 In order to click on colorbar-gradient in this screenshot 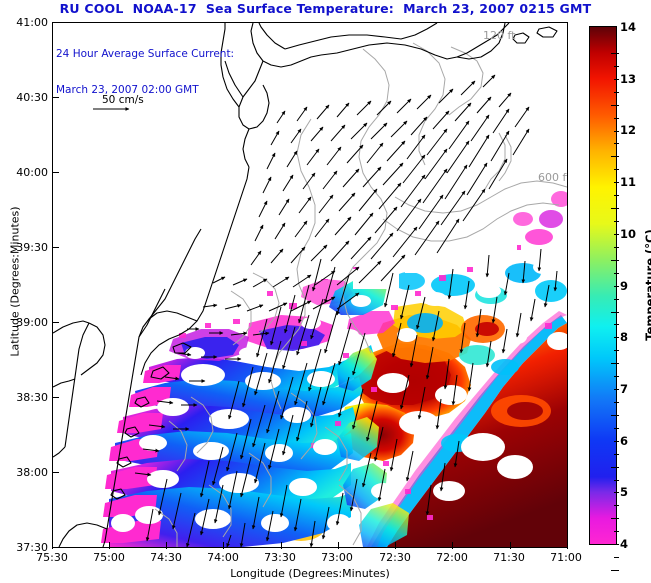, I will do `click(603, 285)`.